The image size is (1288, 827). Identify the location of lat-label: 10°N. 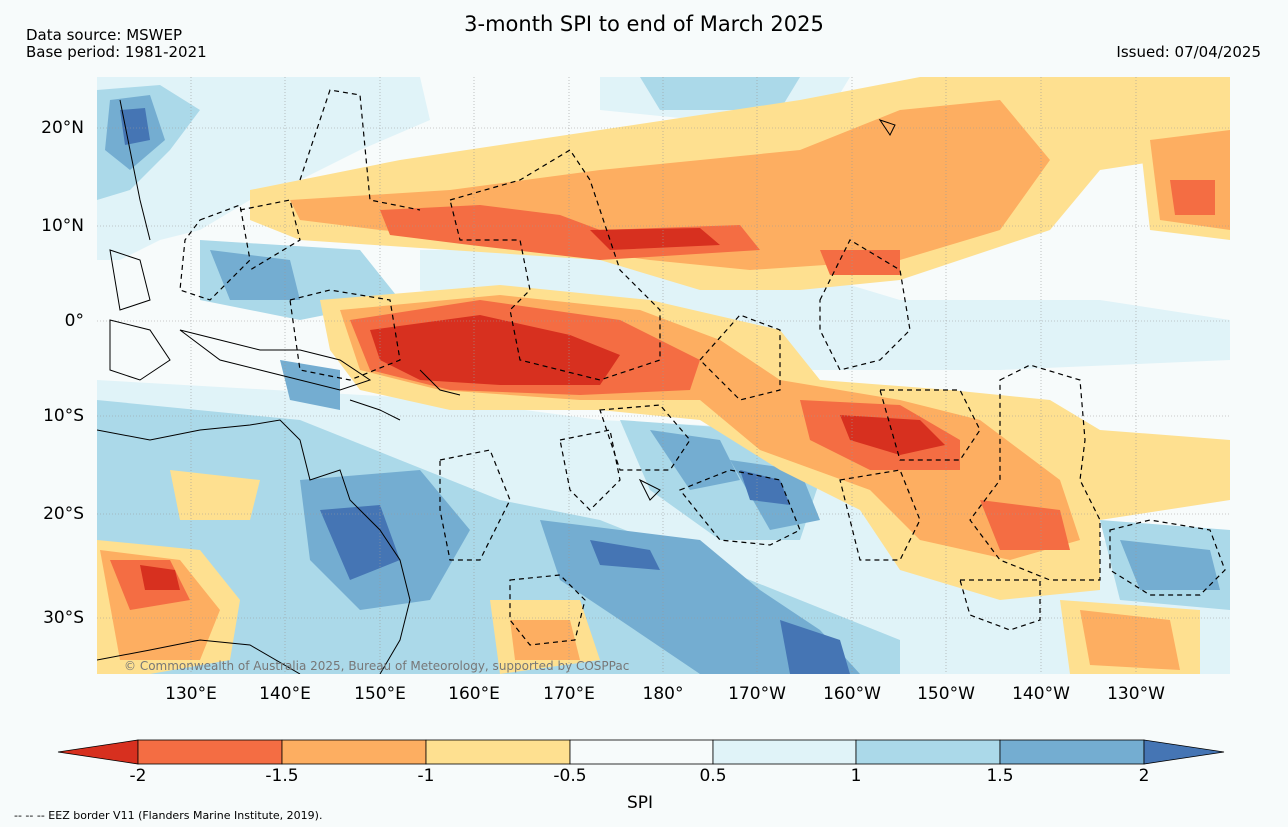
(62, 226).